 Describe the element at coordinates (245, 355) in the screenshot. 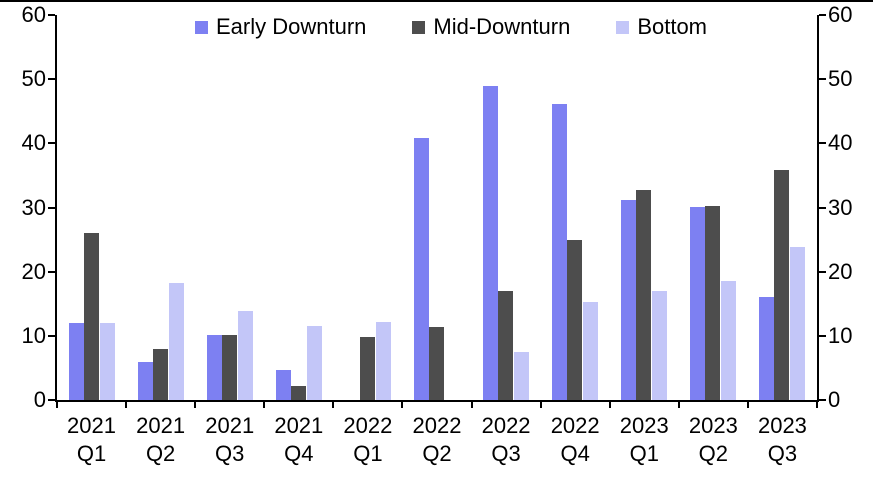

I see `bar-bottom-2021-q3` at that location.